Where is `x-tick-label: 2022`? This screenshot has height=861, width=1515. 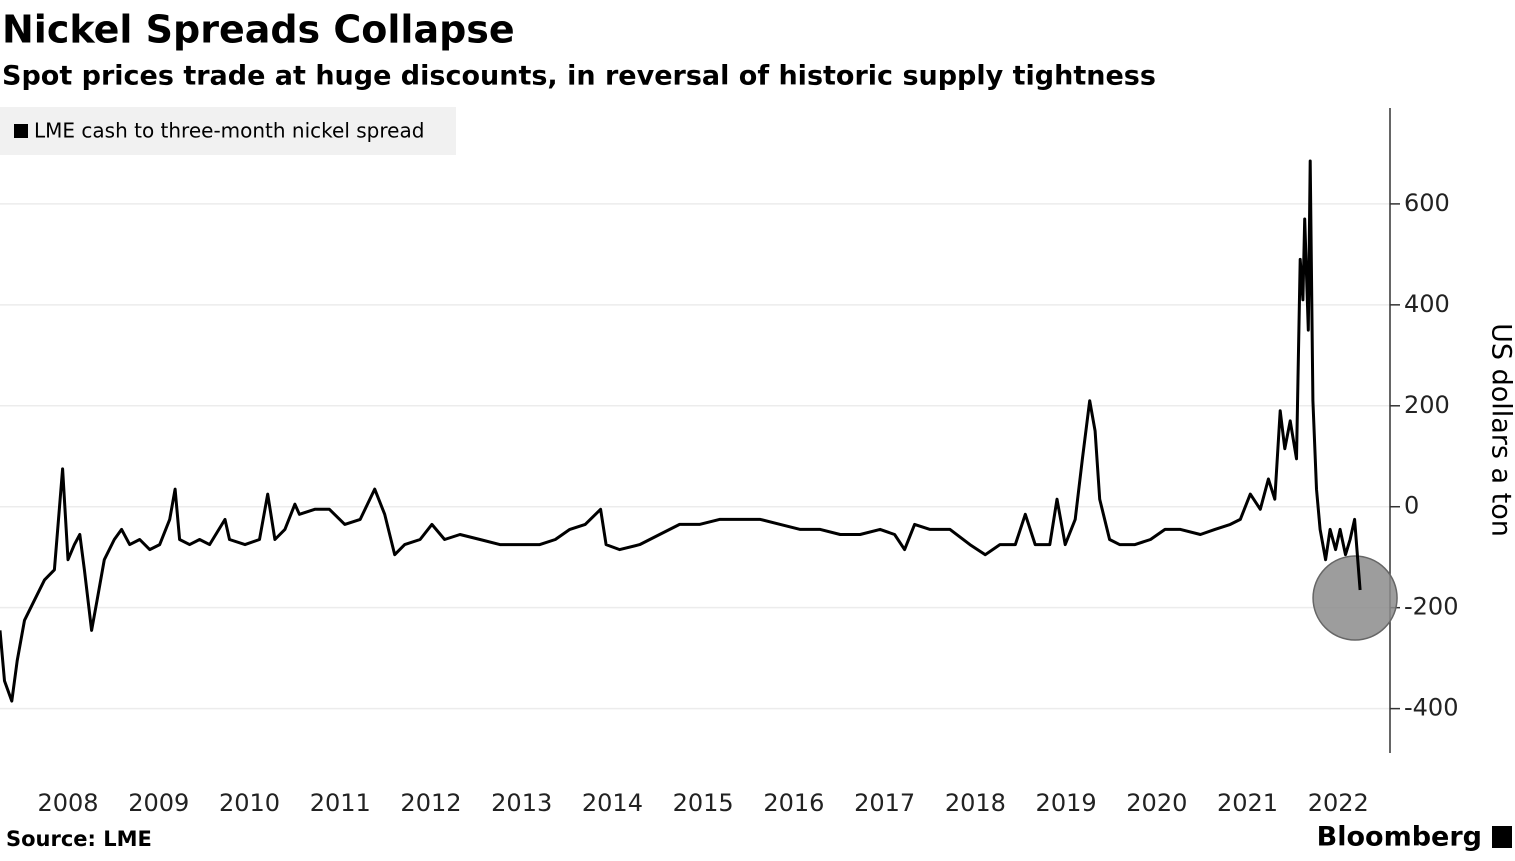 x-tick-label: 2022 is located at coordinates (1338, 803).